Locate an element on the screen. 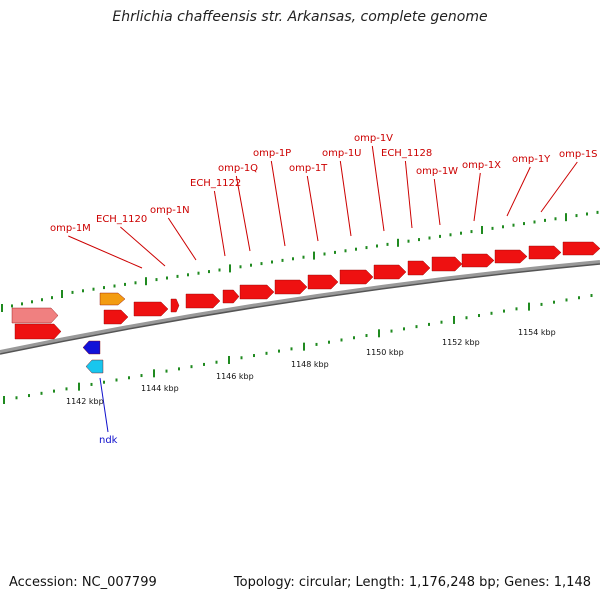 The image size is (600, 600). gene-label-omp-1y: omp-1Y is located at coordinates (531, 159).